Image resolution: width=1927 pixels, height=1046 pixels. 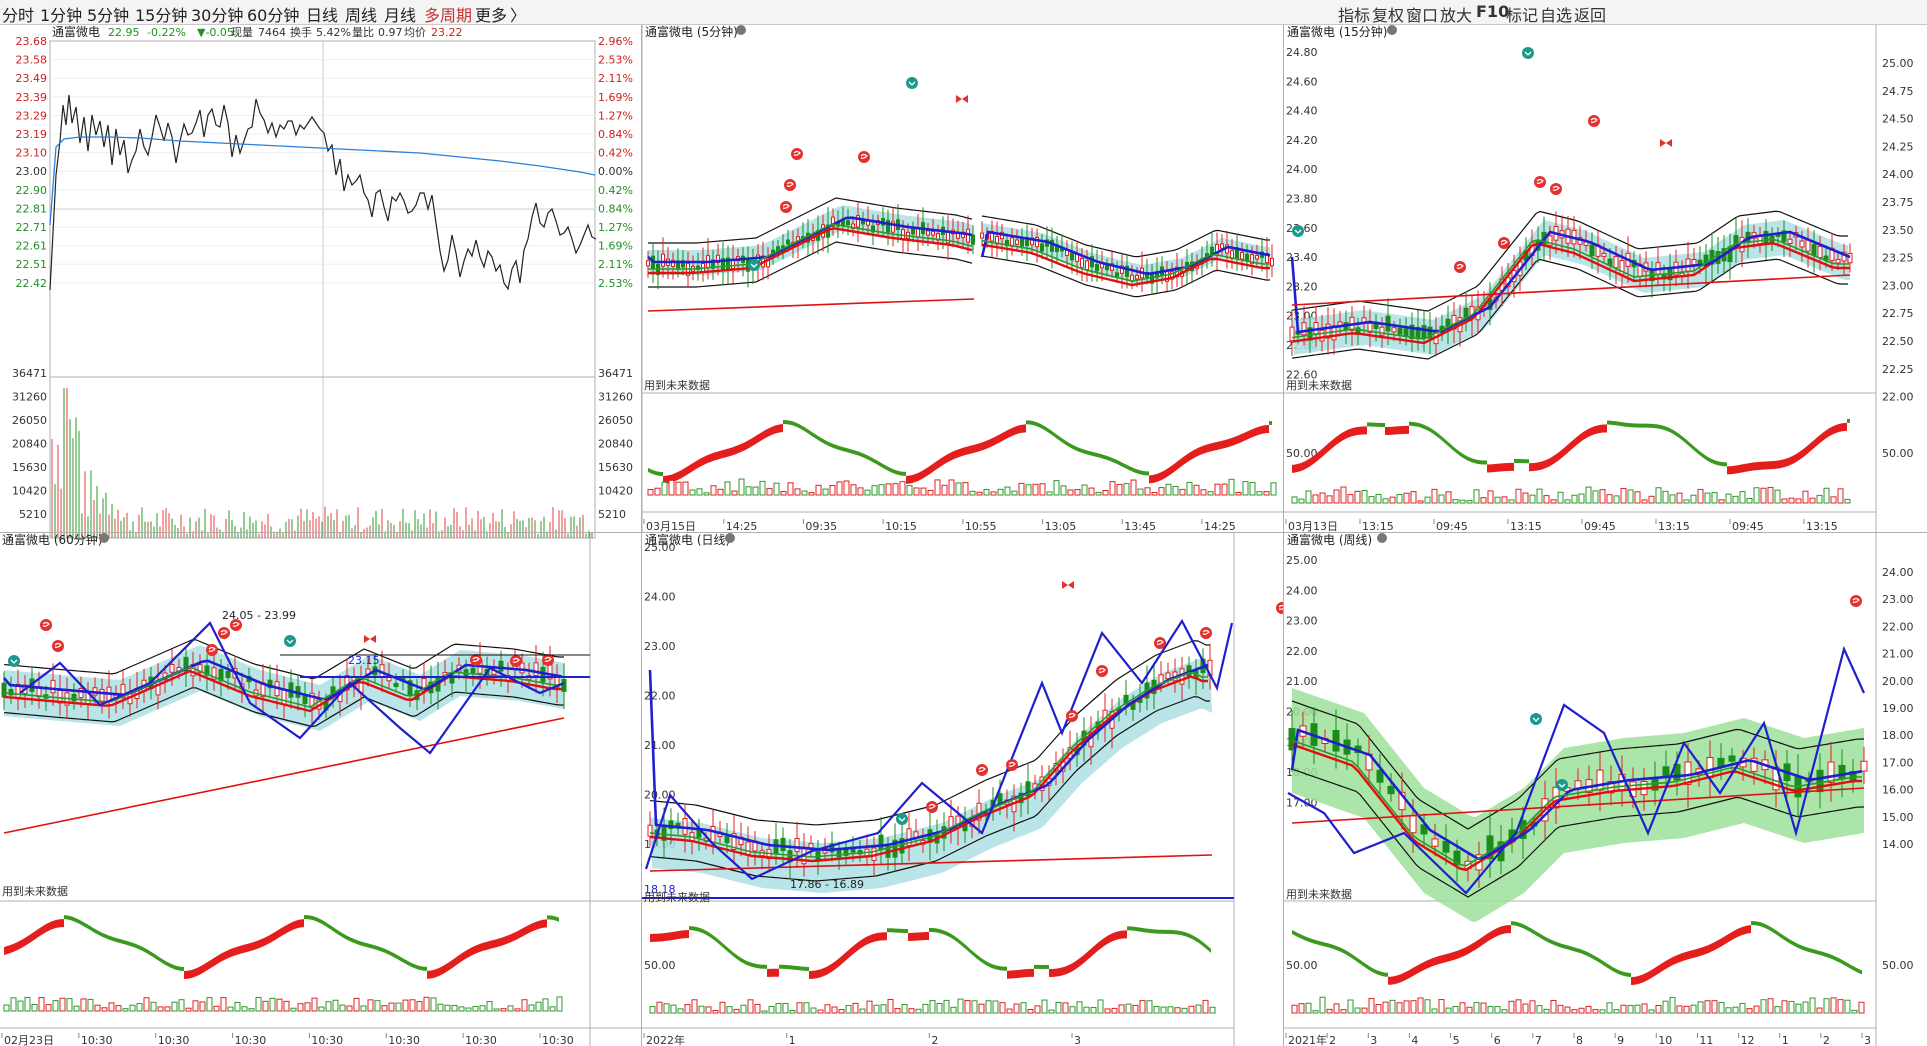 What do you see at coordinates (1422, 15) in the screenshot?
I see `window-button: 窗口` at bounding box center [1422, 15].